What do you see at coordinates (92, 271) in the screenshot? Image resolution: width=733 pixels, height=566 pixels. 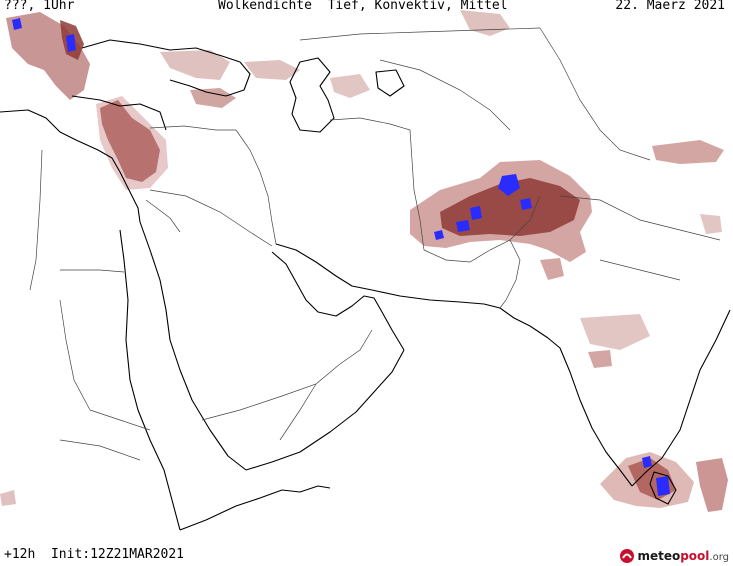 I see `border-egypt-sudan` at bounding box center [92, 271].